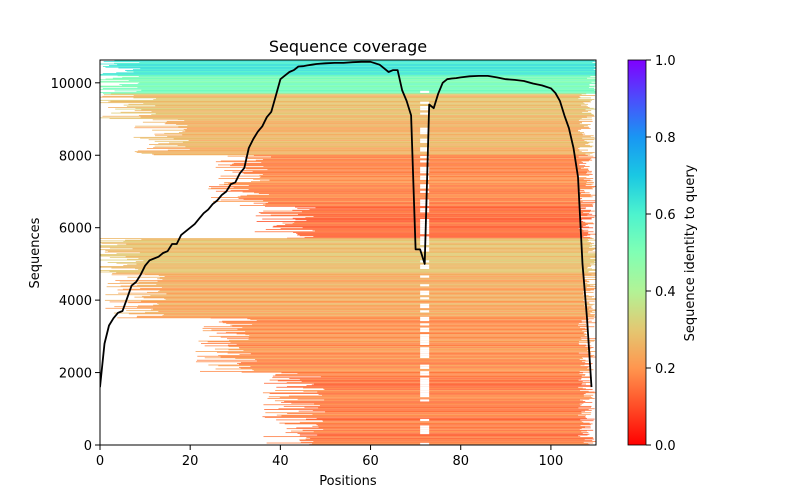  What do you see at coordinates (348, 481) in the screenshot?
I see `x-axis-label: Positions` at bounding box center [348, 481].